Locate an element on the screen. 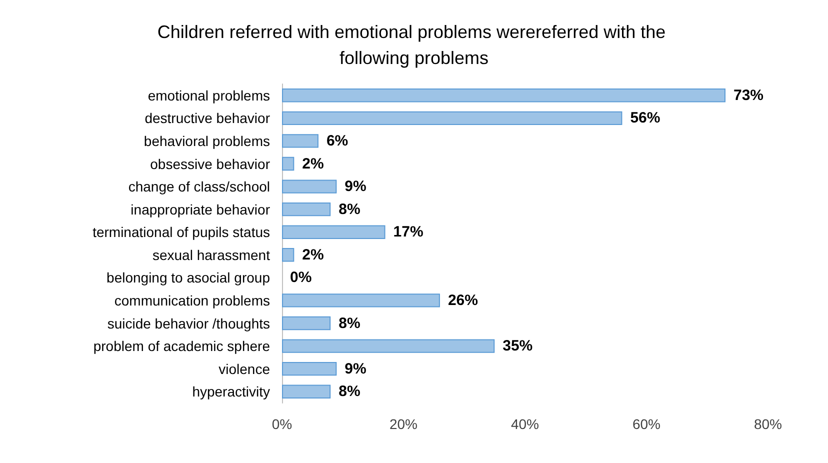 This screenshot has height=463, width=828. y-tick-label: destructive behavior is located at coordinates (207, 118).